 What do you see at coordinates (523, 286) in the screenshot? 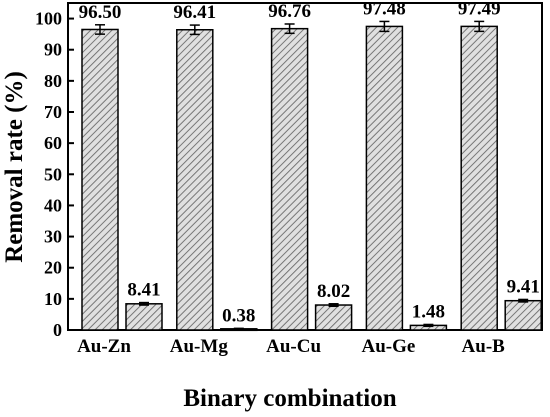
I see `data-label-au-b-2: 9.41` at bounding box center [523, 286].